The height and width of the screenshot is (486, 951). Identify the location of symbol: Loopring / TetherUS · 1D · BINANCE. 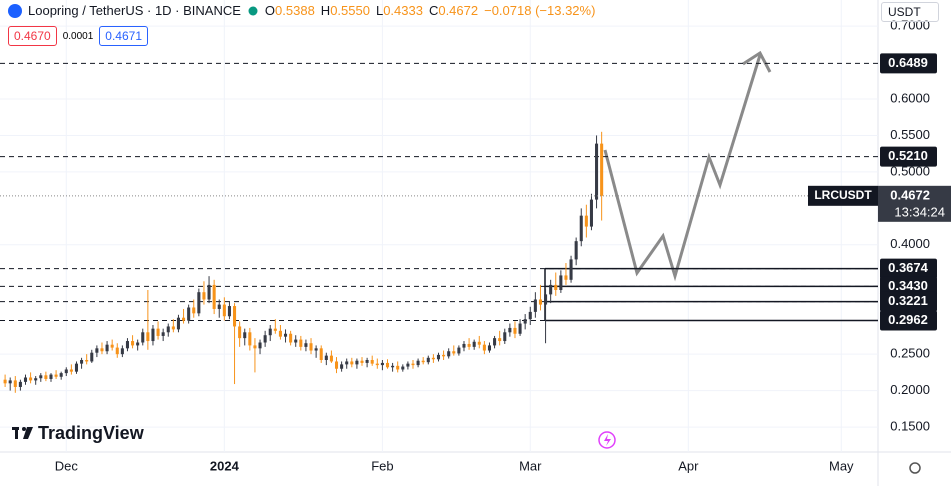
(134, 10).